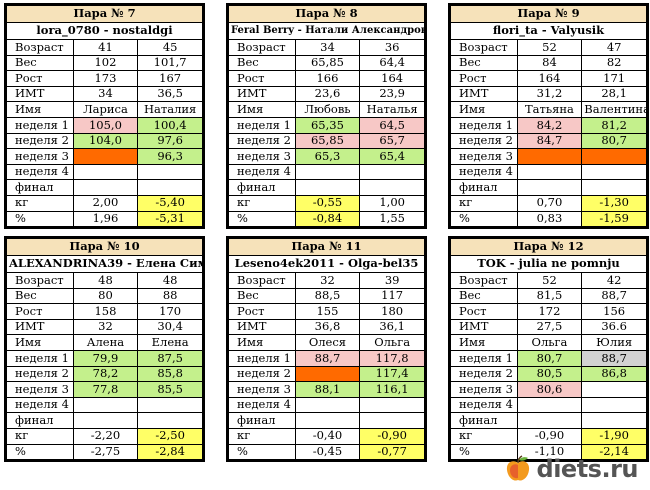 The width and height of the screenshot is (650, 490). I want to click on cell-value: 88,7, so click(327, 358).